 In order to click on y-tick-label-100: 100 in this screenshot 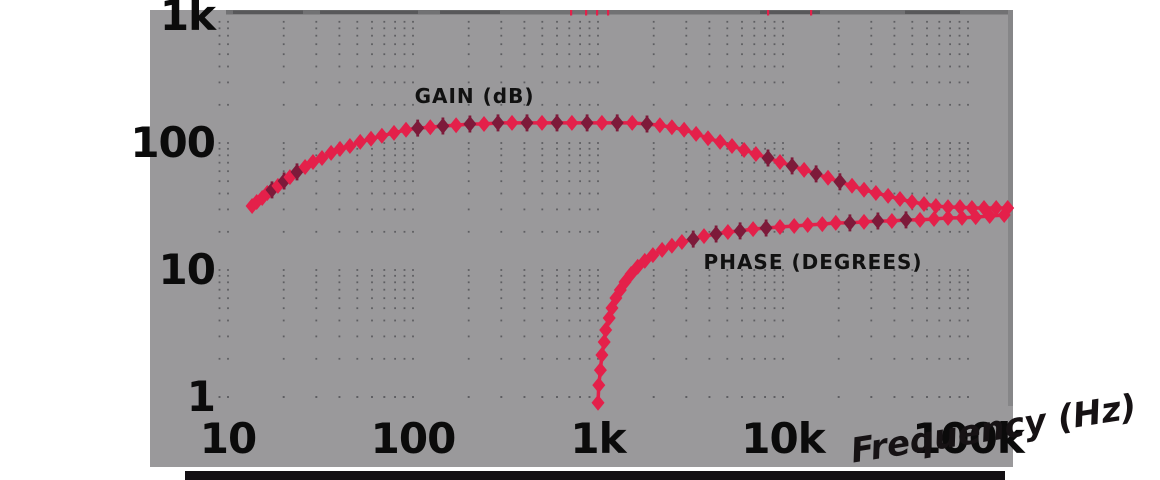, I will do `click(173, 142)`.